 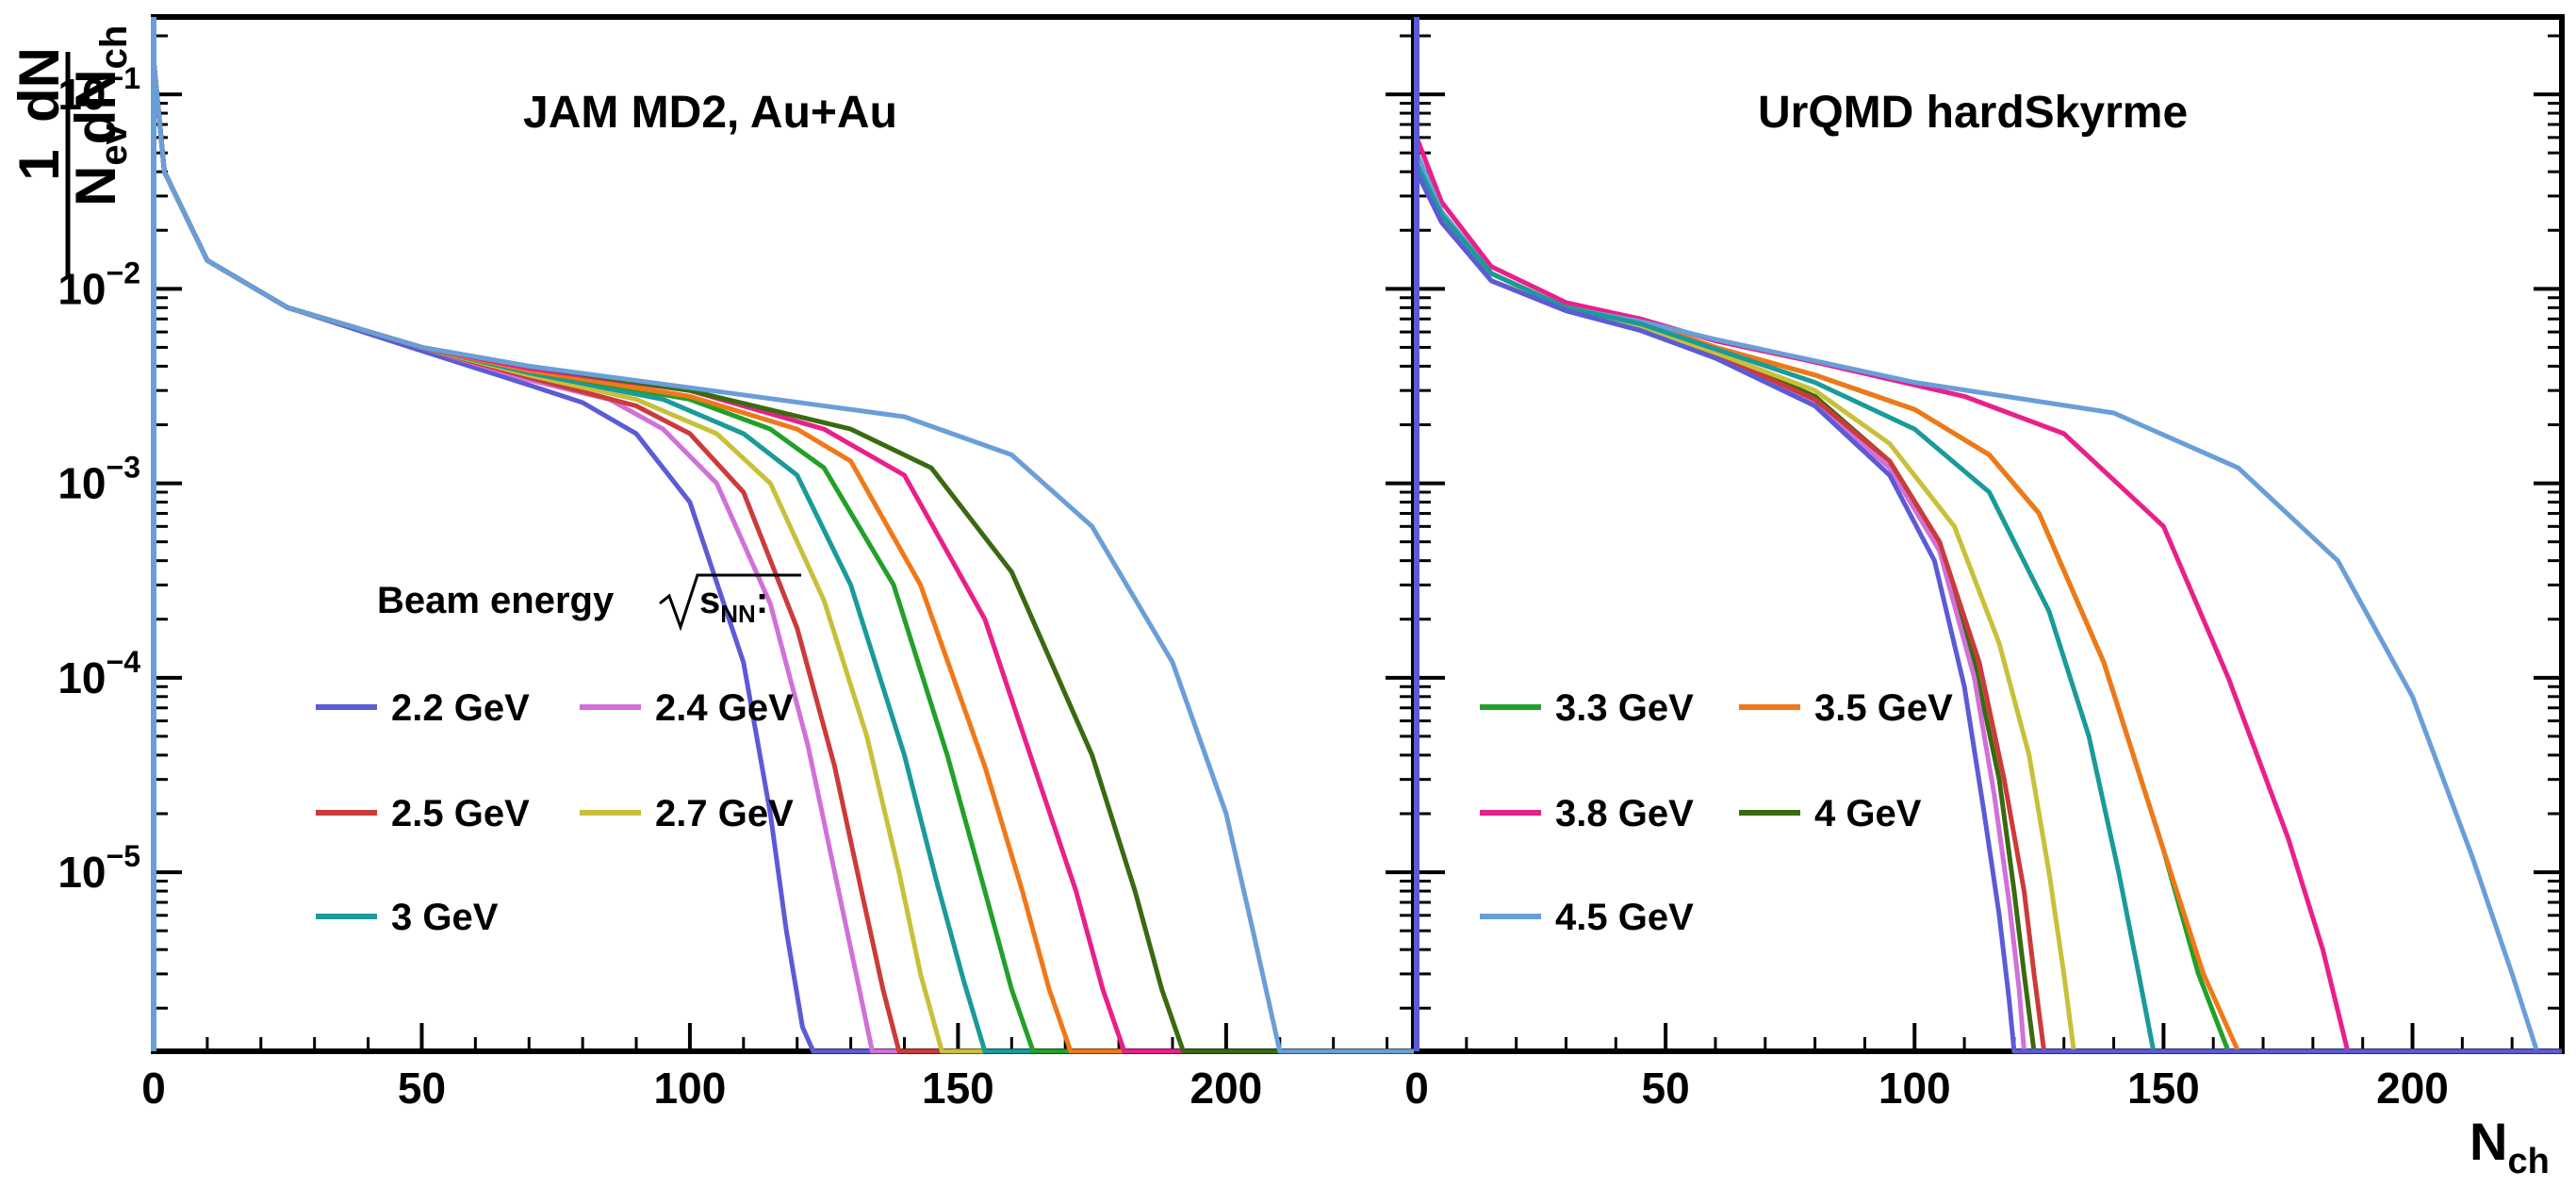 I want to click on sqrt-symbol-icon, so click(x=730, y=602).